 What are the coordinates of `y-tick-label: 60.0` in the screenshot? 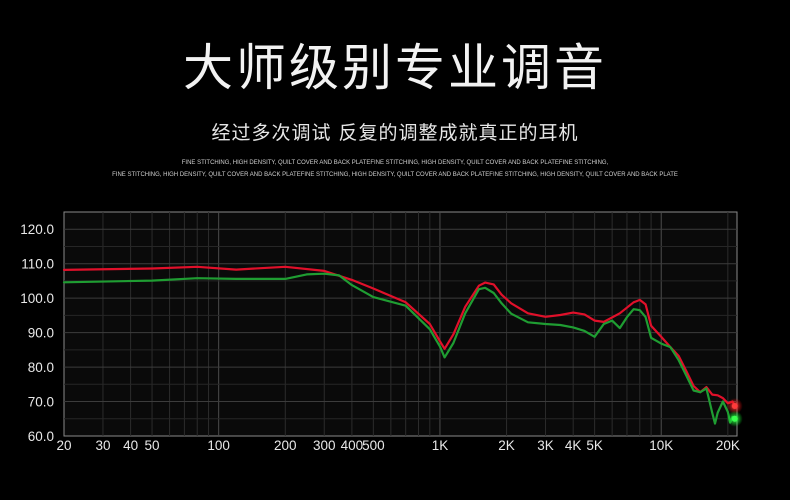 It's located at (41, 436).